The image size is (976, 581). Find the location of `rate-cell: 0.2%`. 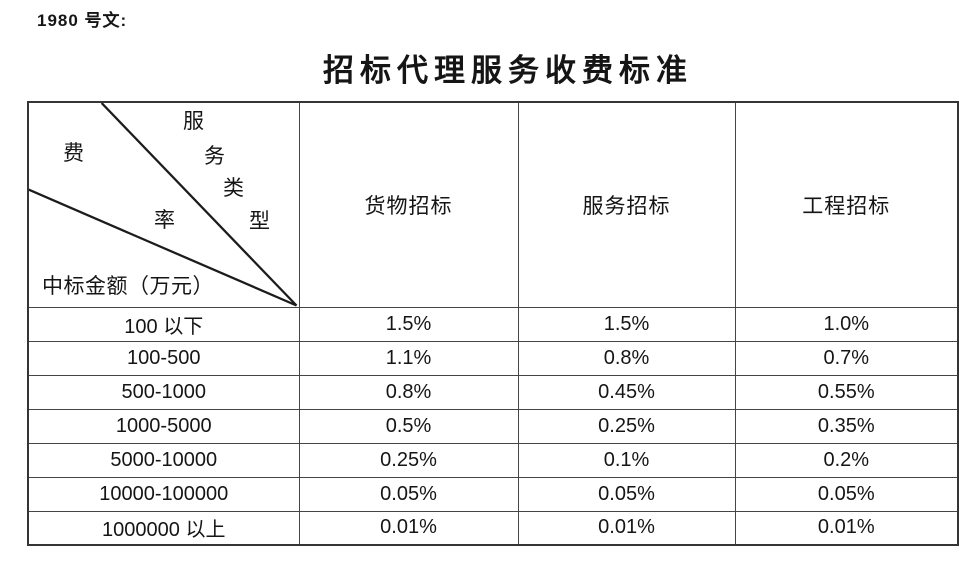

rate-cell: 0.2% is located at coordinates (846, 460).